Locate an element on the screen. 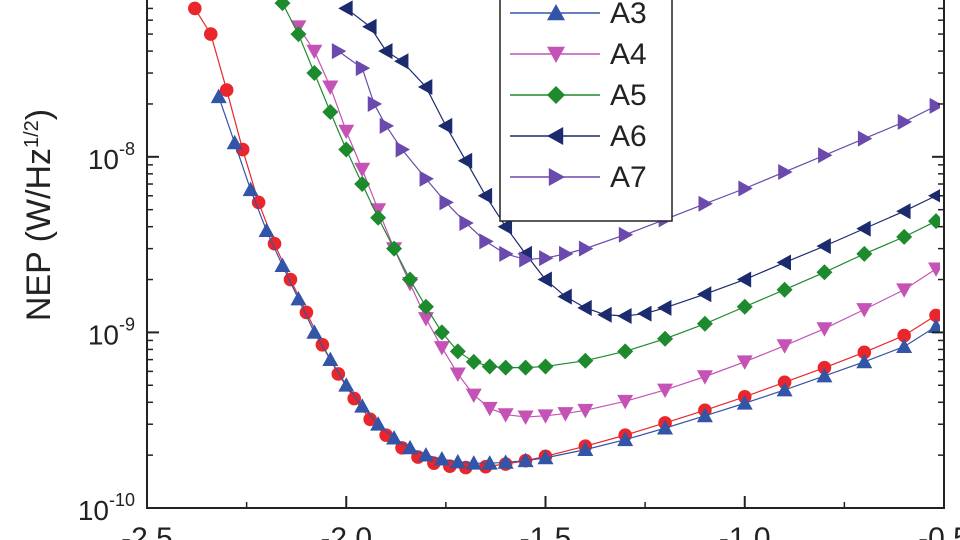 This screenshot has height=540, width=960. y-tick-label: 10⁻⁹ is located at coordinates (111, 332).